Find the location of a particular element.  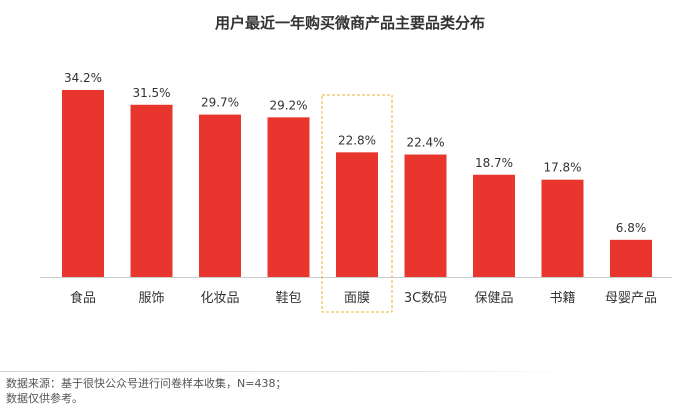

x-tick-label: 3C数码 is located at coordinates (425, 298).